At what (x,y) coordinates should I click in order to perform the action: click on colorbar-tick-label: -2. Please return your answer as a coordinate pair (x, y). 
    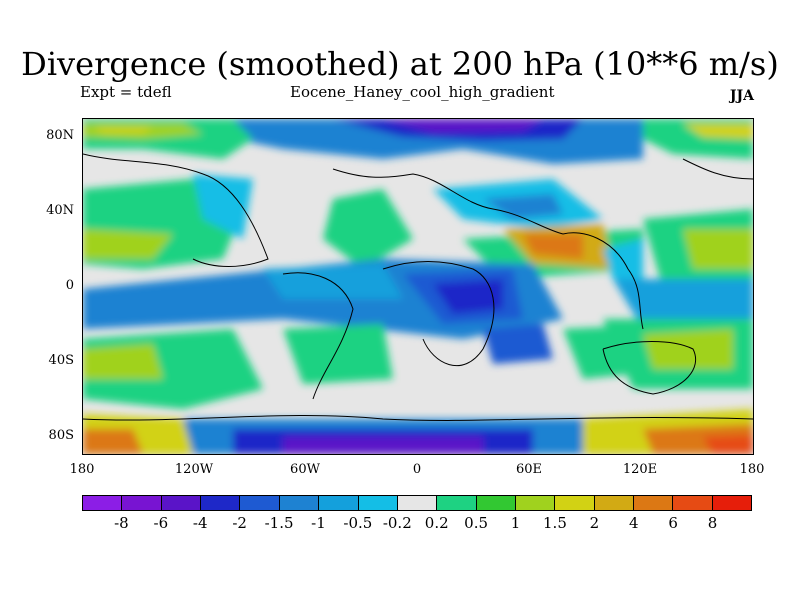
    Looking at the image, I should click on (239, 523).